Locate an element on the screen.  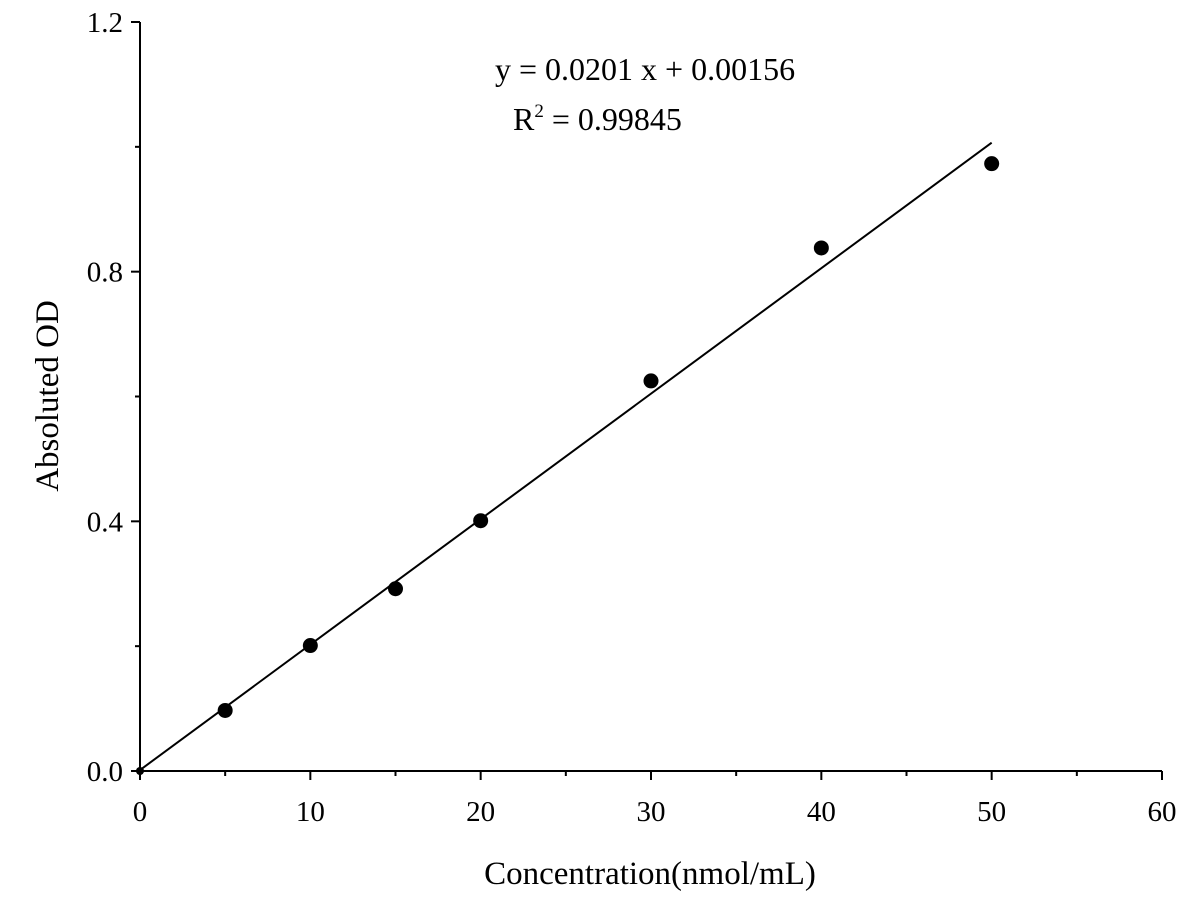
x-tick-label: 30 is located at coordinates (651, 812).